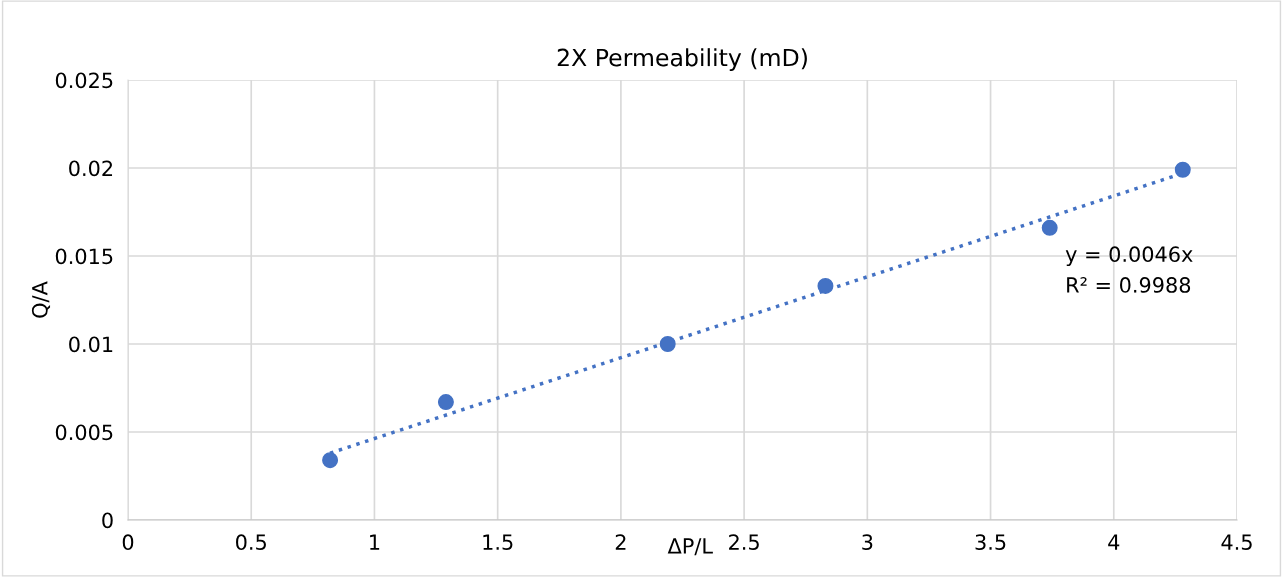 The image size is (1283, 577). I want to click on x-tick-label: 4, so click(1114, 542).